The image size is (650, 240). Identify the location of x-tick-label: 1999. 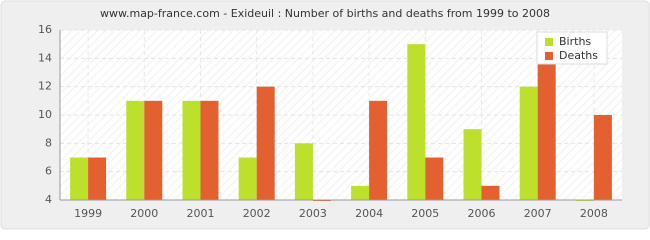
(88, 213).